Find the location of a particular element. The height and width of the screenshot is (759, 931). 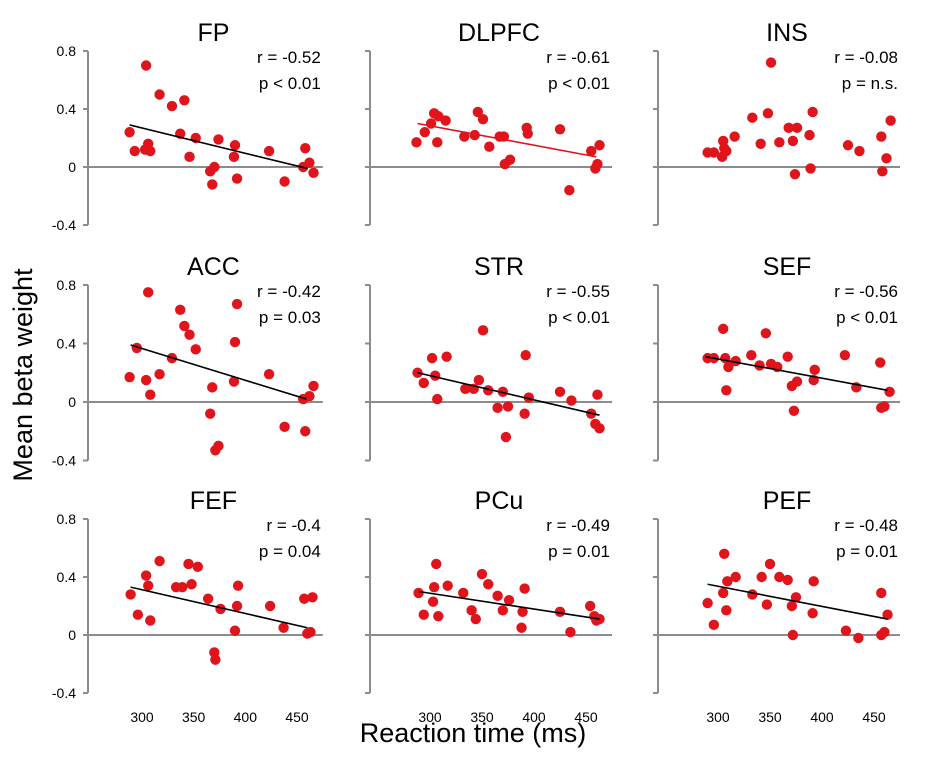

p-value-label: p = n.s. is located at coordinates (870, 83).